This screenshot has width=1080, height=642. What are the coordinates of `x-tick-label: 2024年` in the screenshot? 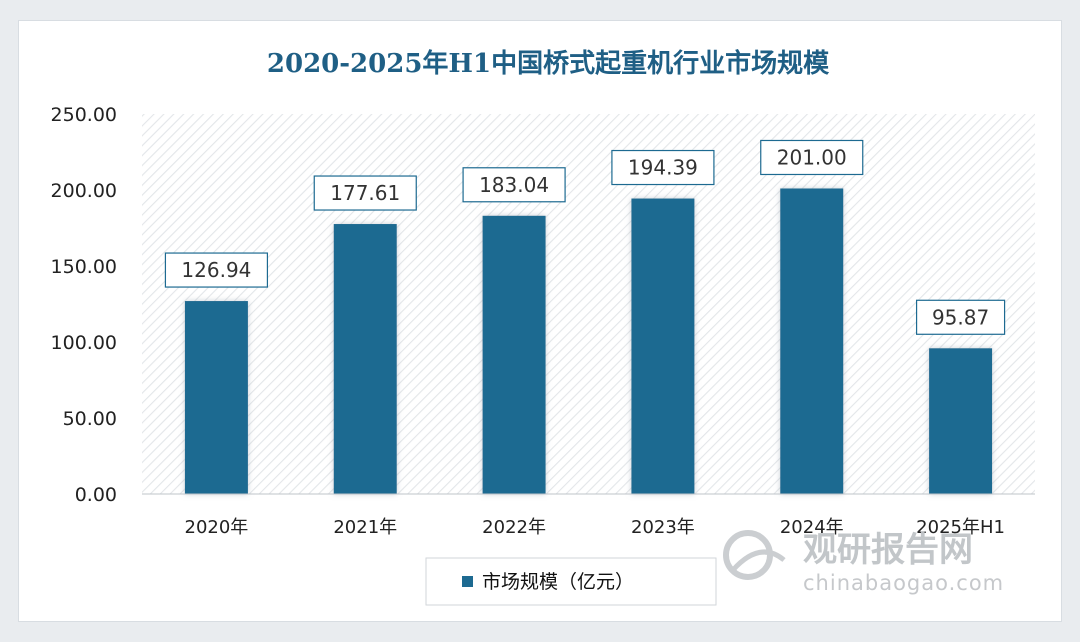 It's located at (812, 527).